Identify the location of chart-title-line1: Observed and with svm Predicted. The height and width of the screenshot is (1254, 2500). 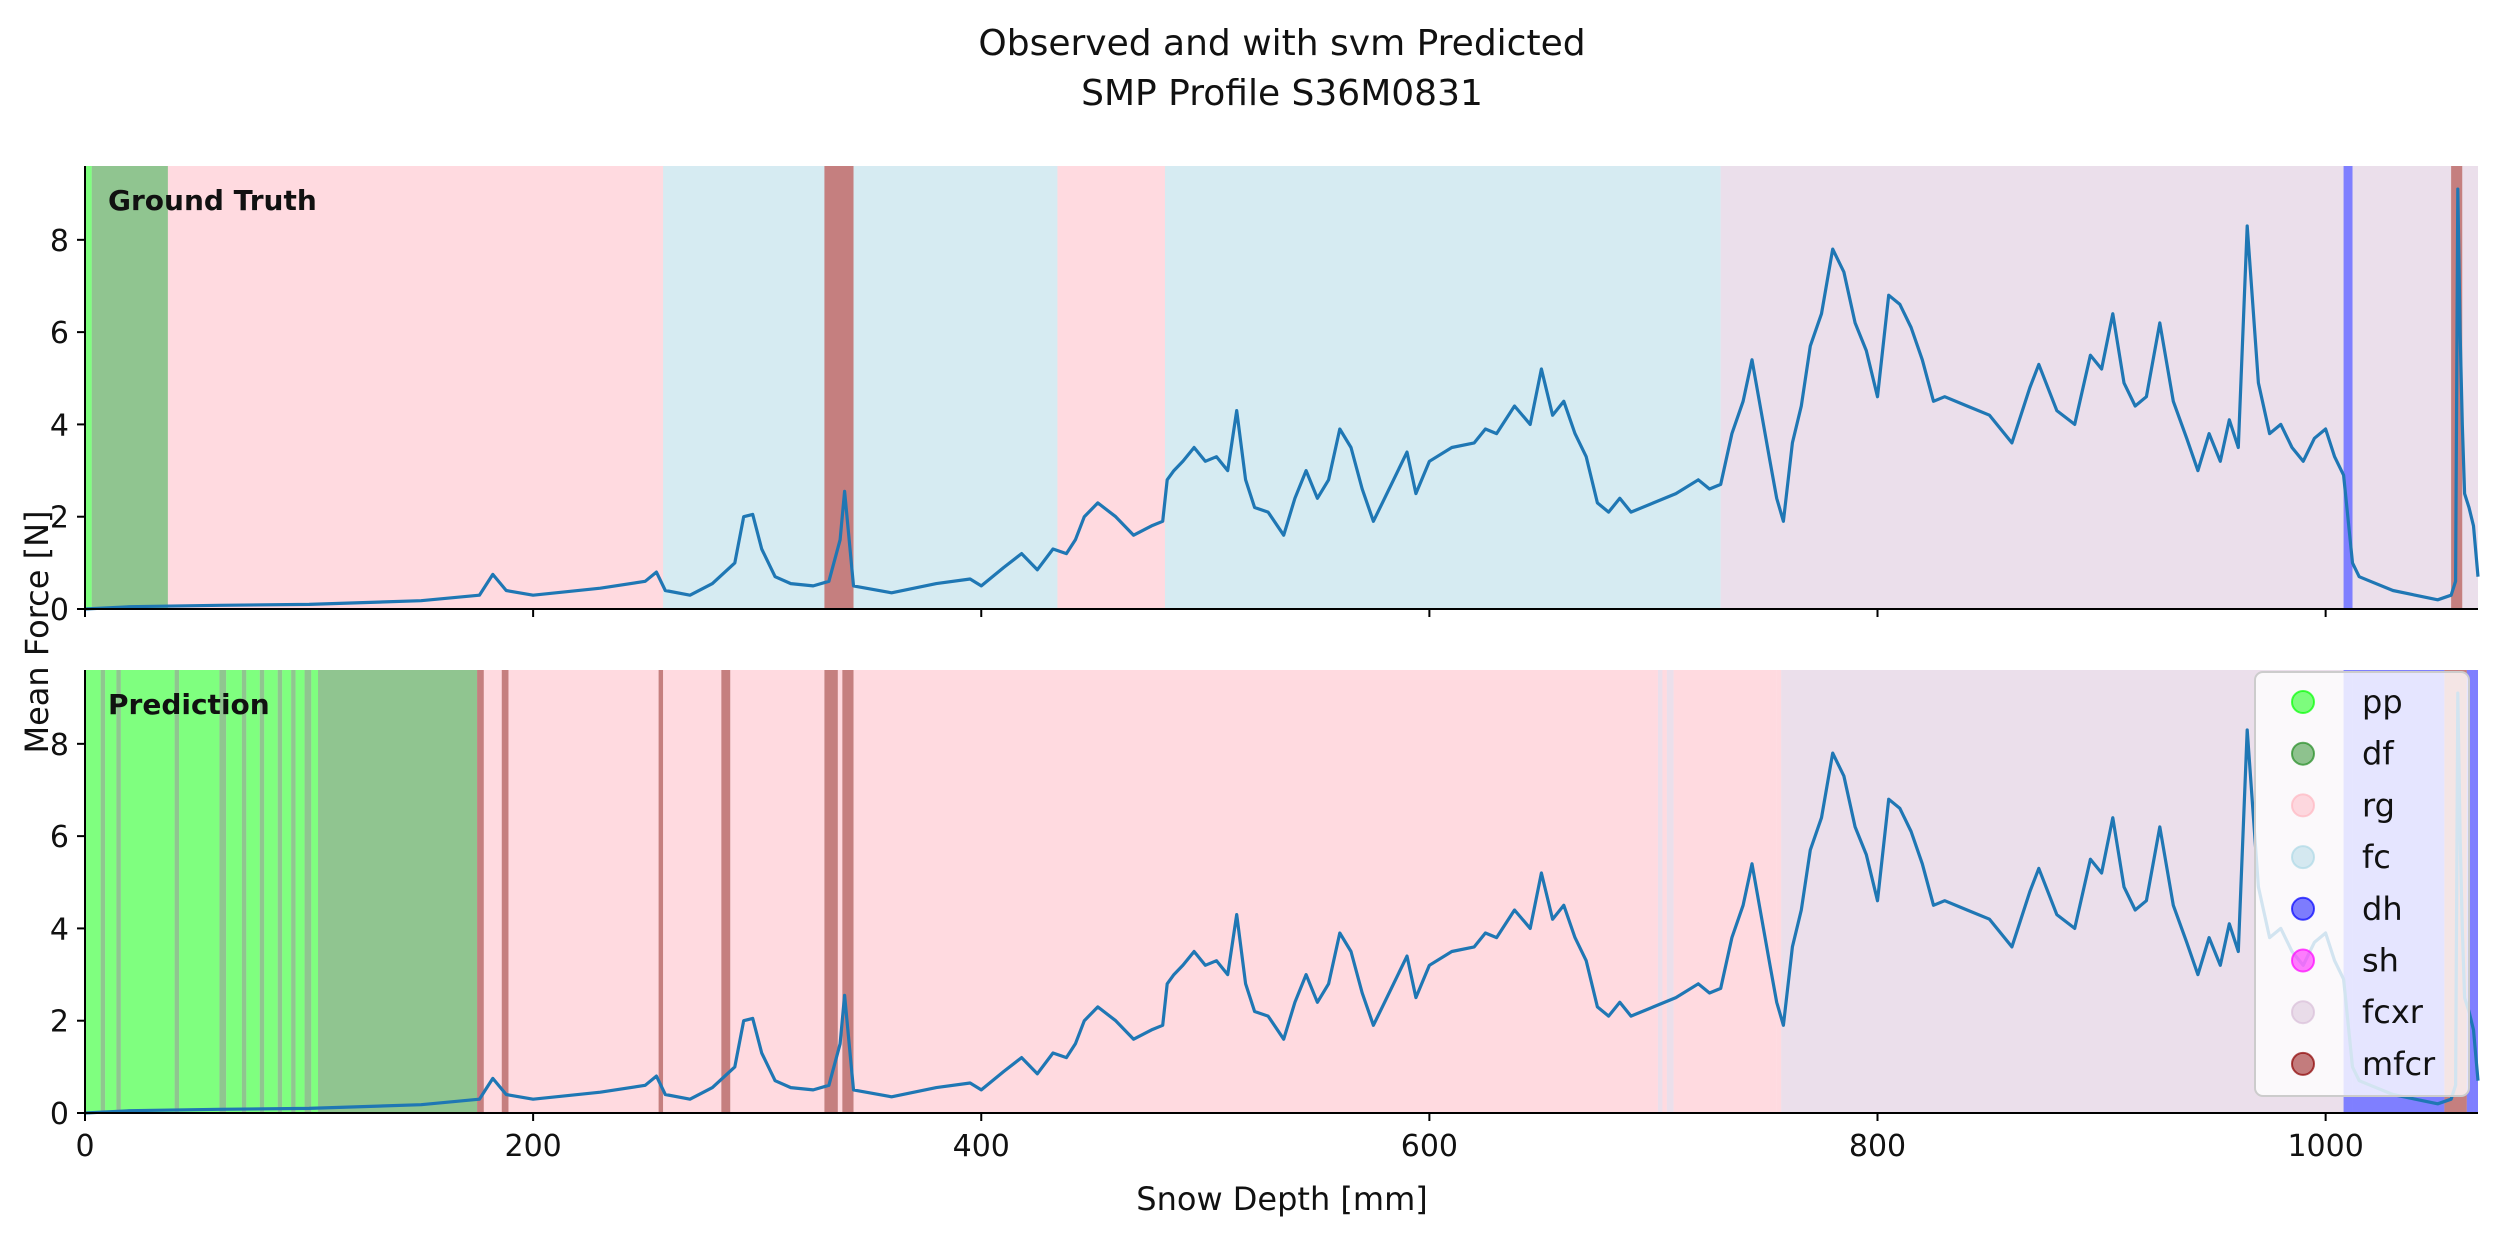
(1281, 43).